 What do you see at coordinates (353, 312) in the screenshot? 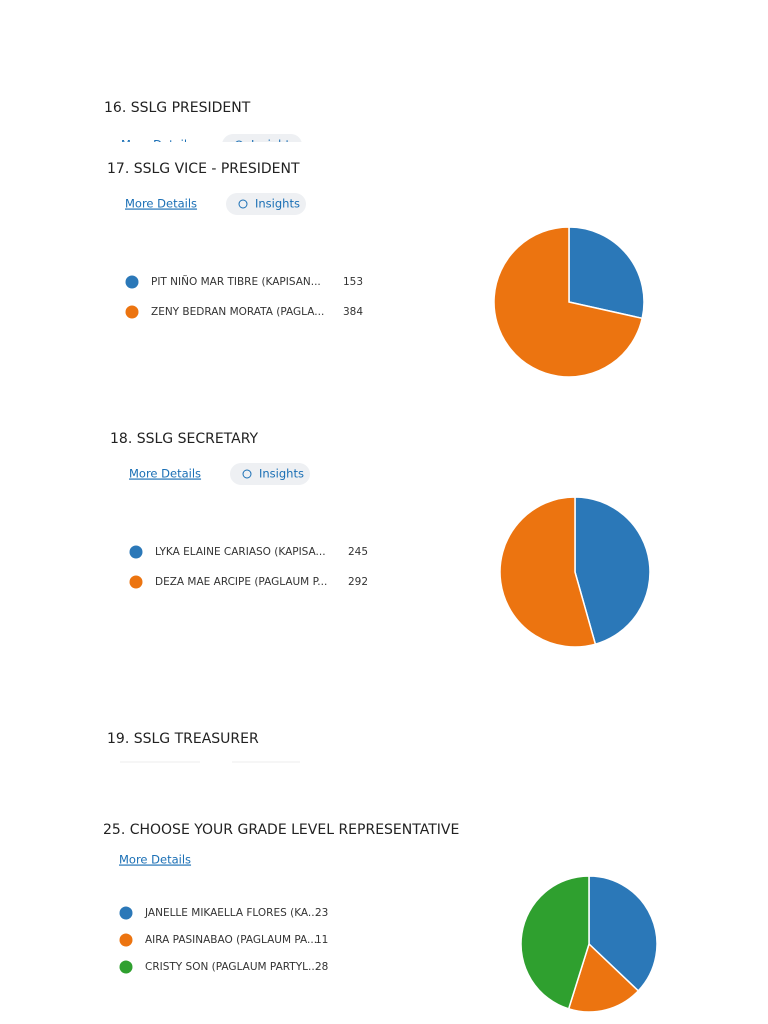
I see `legend-value: 384` at bounding box center [353, 312].